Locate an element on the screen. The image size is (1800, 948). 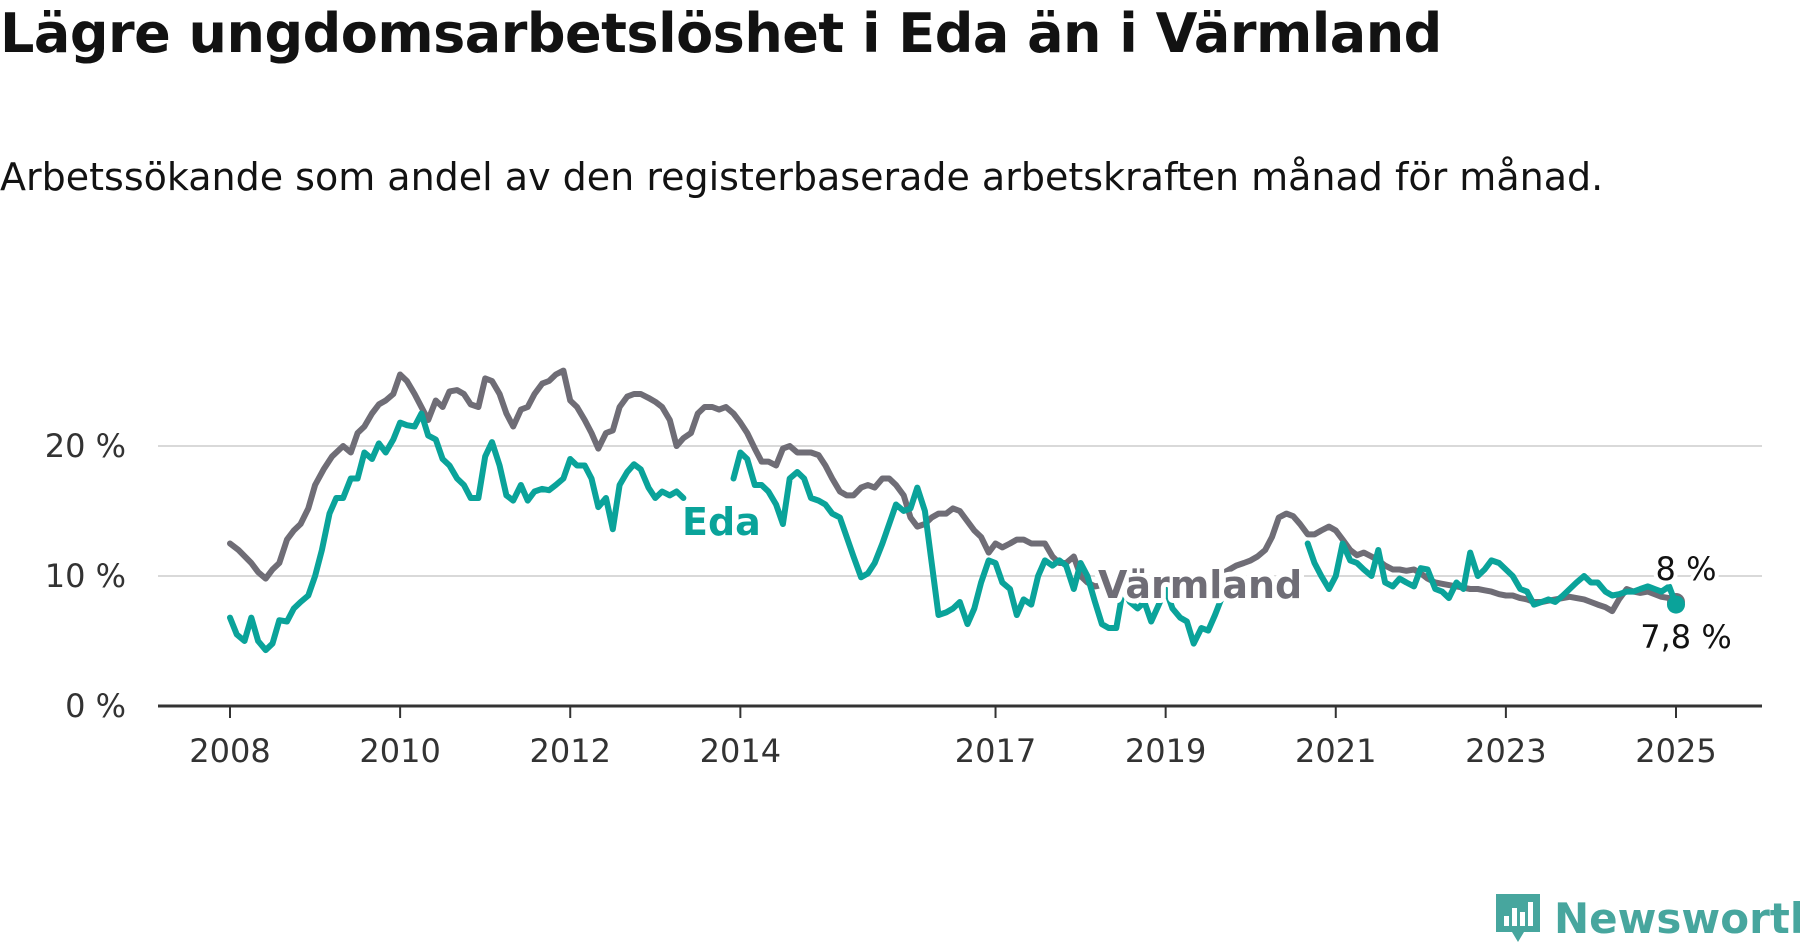
x-tick-label: 2012 is located at coordinates (570, 751).